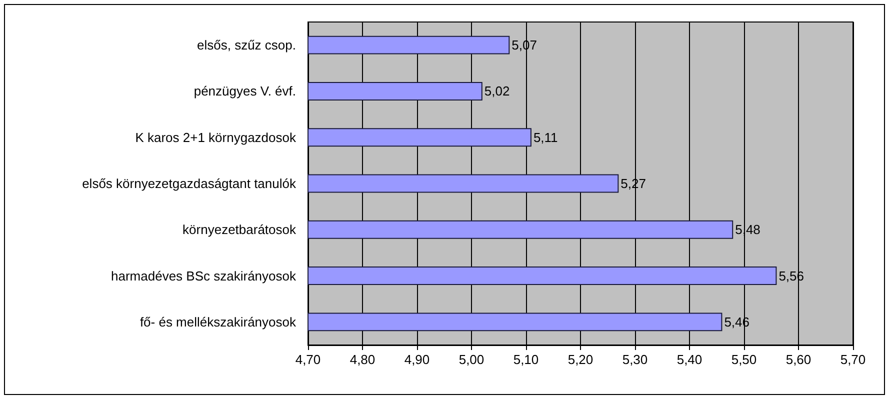 This screenshot has height=401, width=891. What do you see at coordinates (308, 359) in the screenshot?
I see `x-tick-label: 4,70` at bounding box center [308, 359].